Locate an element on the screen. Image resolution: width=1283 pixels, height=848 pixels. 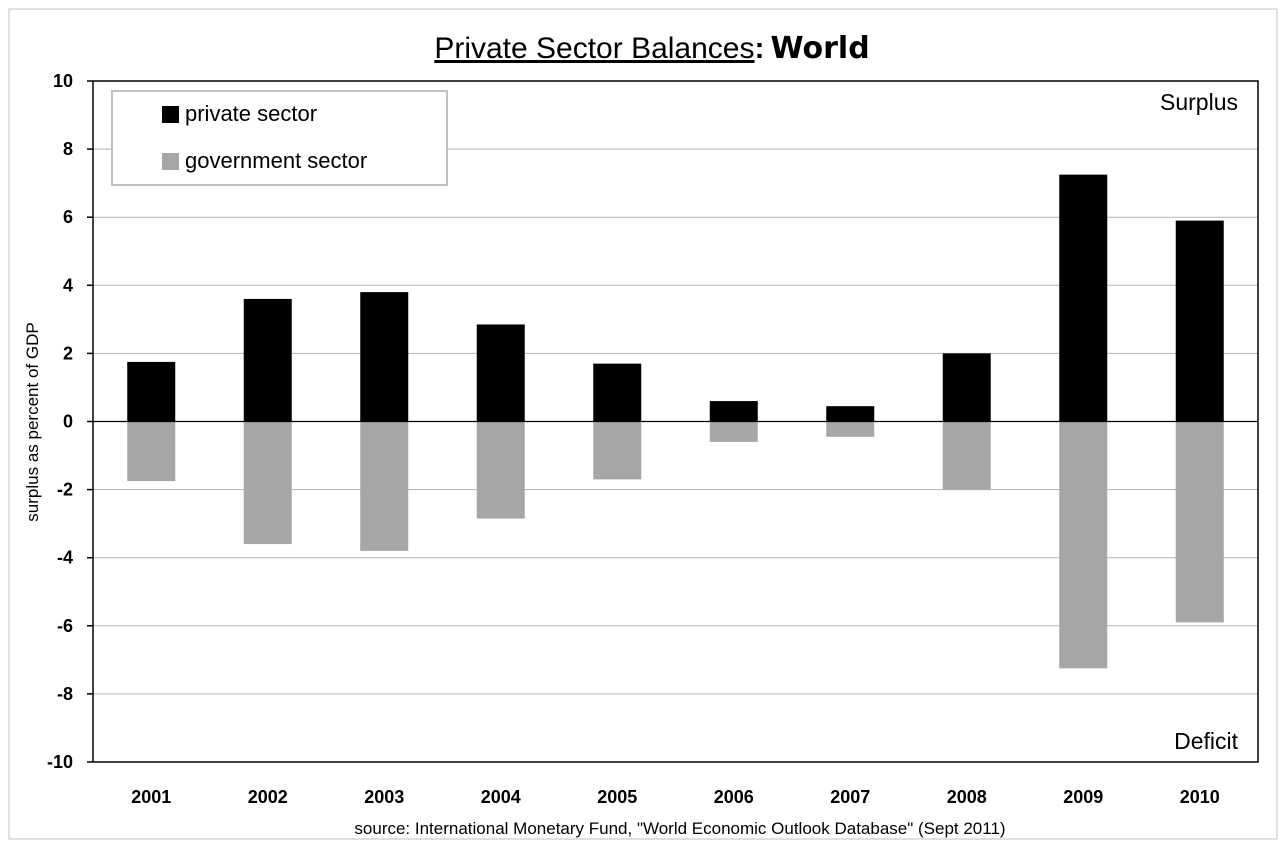
x-tick-label: 2005 is located at coordinates (617, 797).